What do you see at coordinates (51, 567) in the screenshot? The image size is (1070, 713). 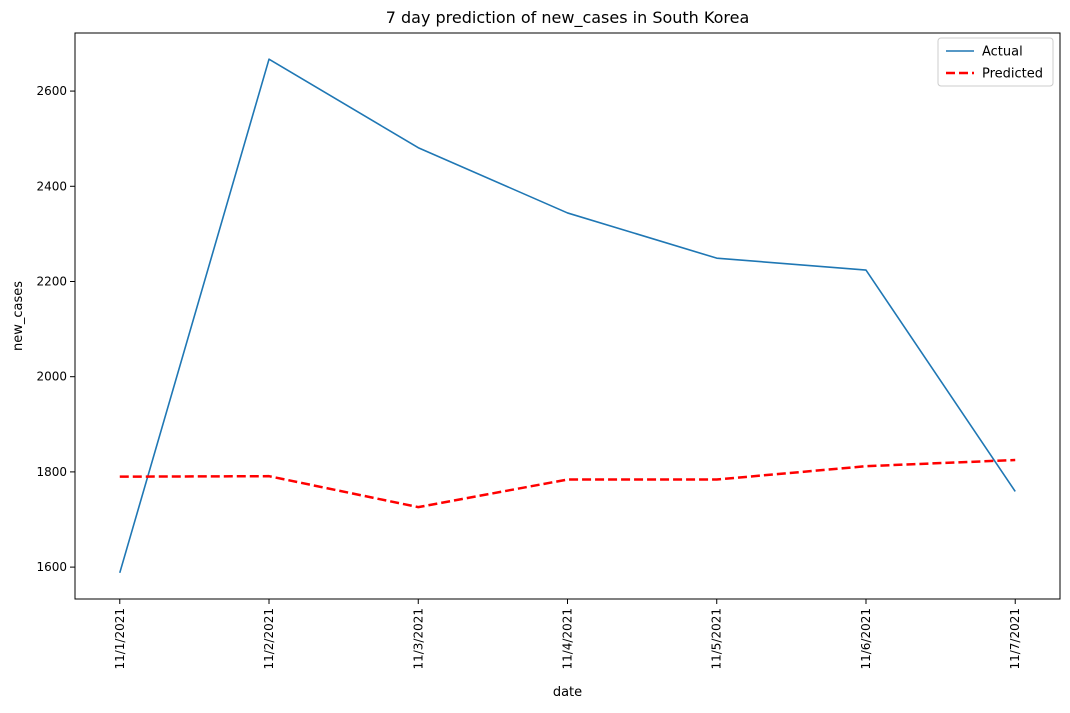 I see `y-tick-label: 1600` at bounding box center [51, 567].